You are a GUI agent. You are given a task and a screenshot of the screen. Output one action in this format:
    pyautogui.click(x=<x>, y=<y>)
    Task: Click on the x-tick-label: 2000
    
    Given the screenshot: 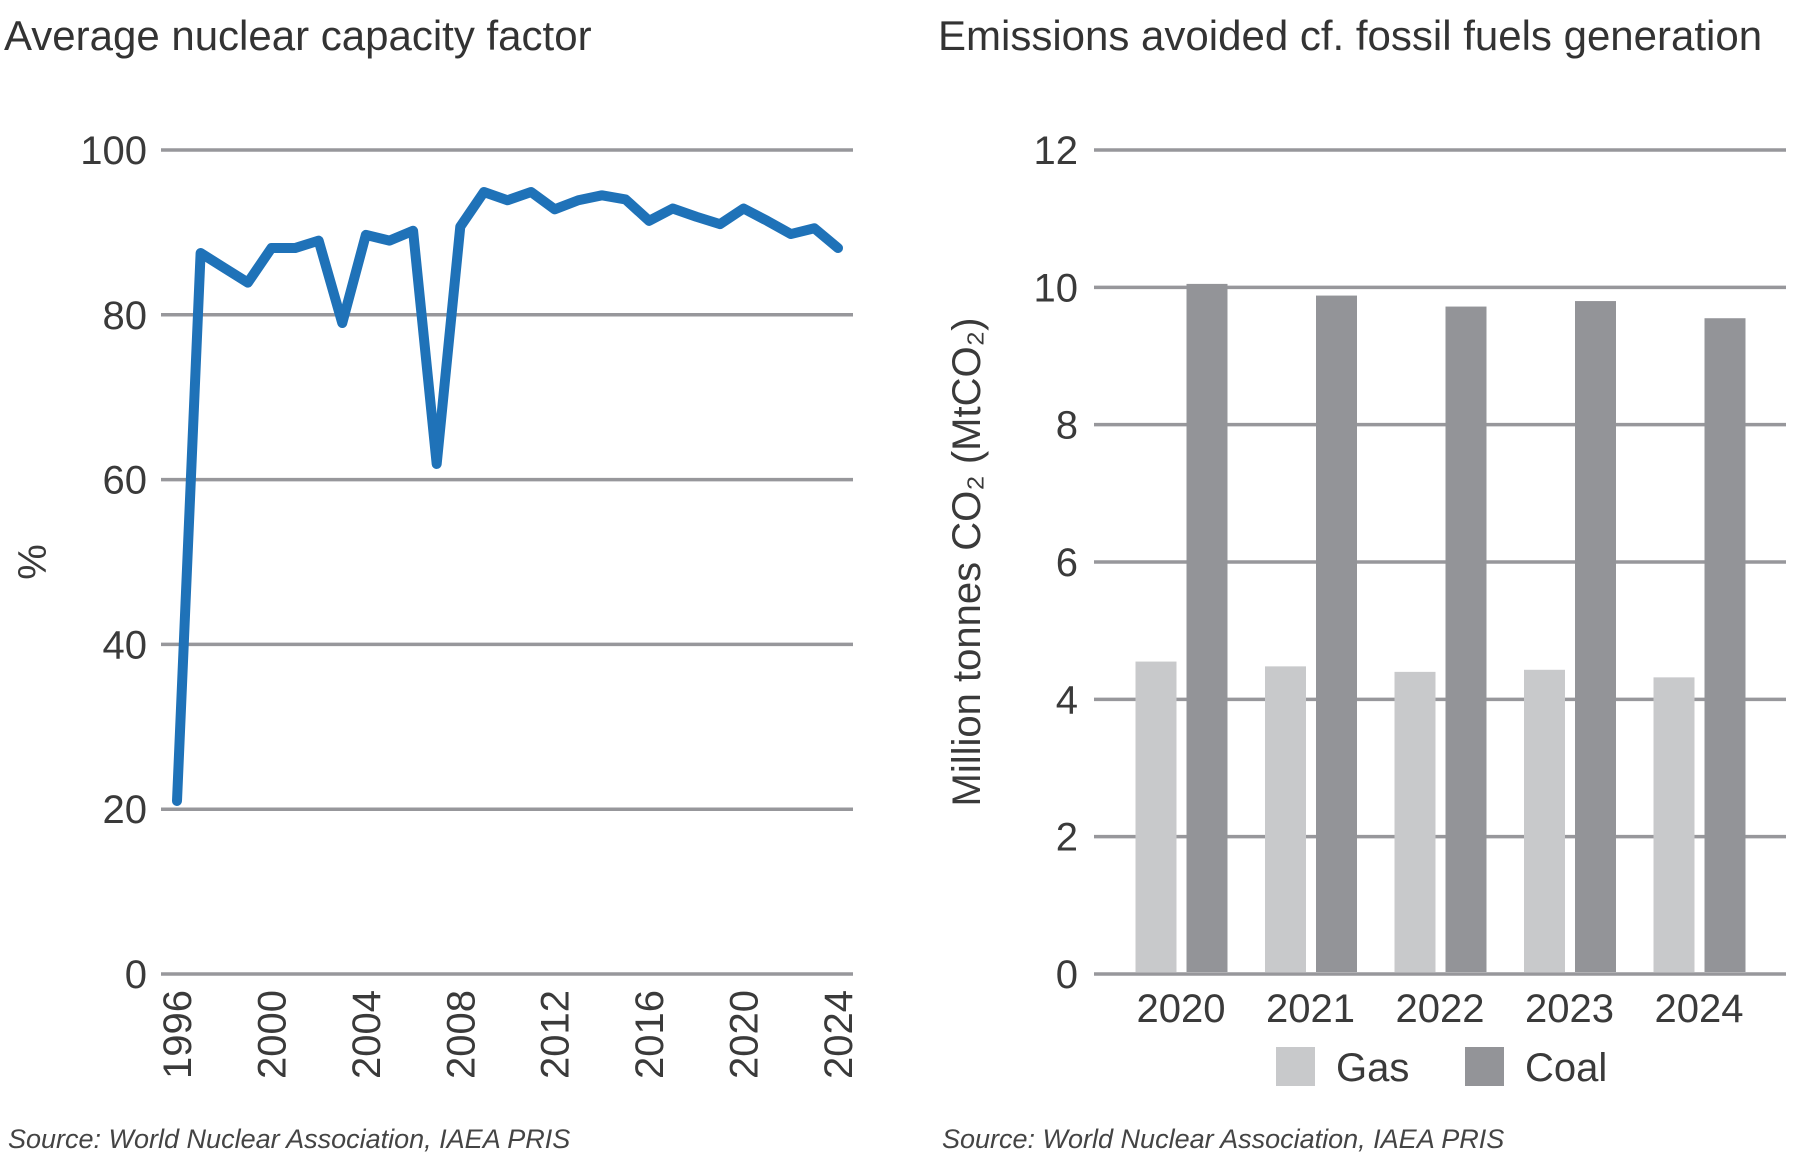 What is the action you would take?
    pyautogui.click(x=272, y=1034)
    